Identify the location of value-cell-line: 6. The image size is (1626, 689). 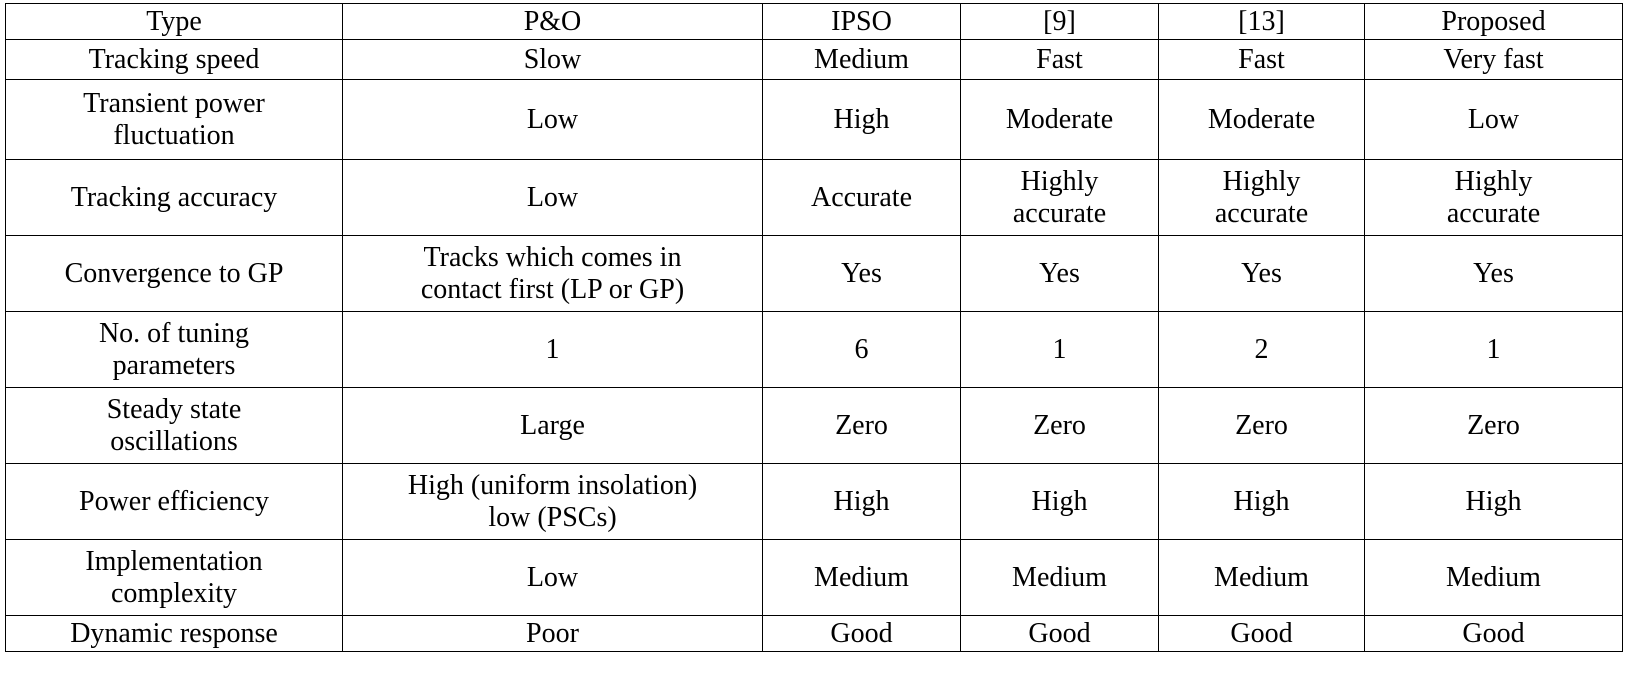
(861, 349).